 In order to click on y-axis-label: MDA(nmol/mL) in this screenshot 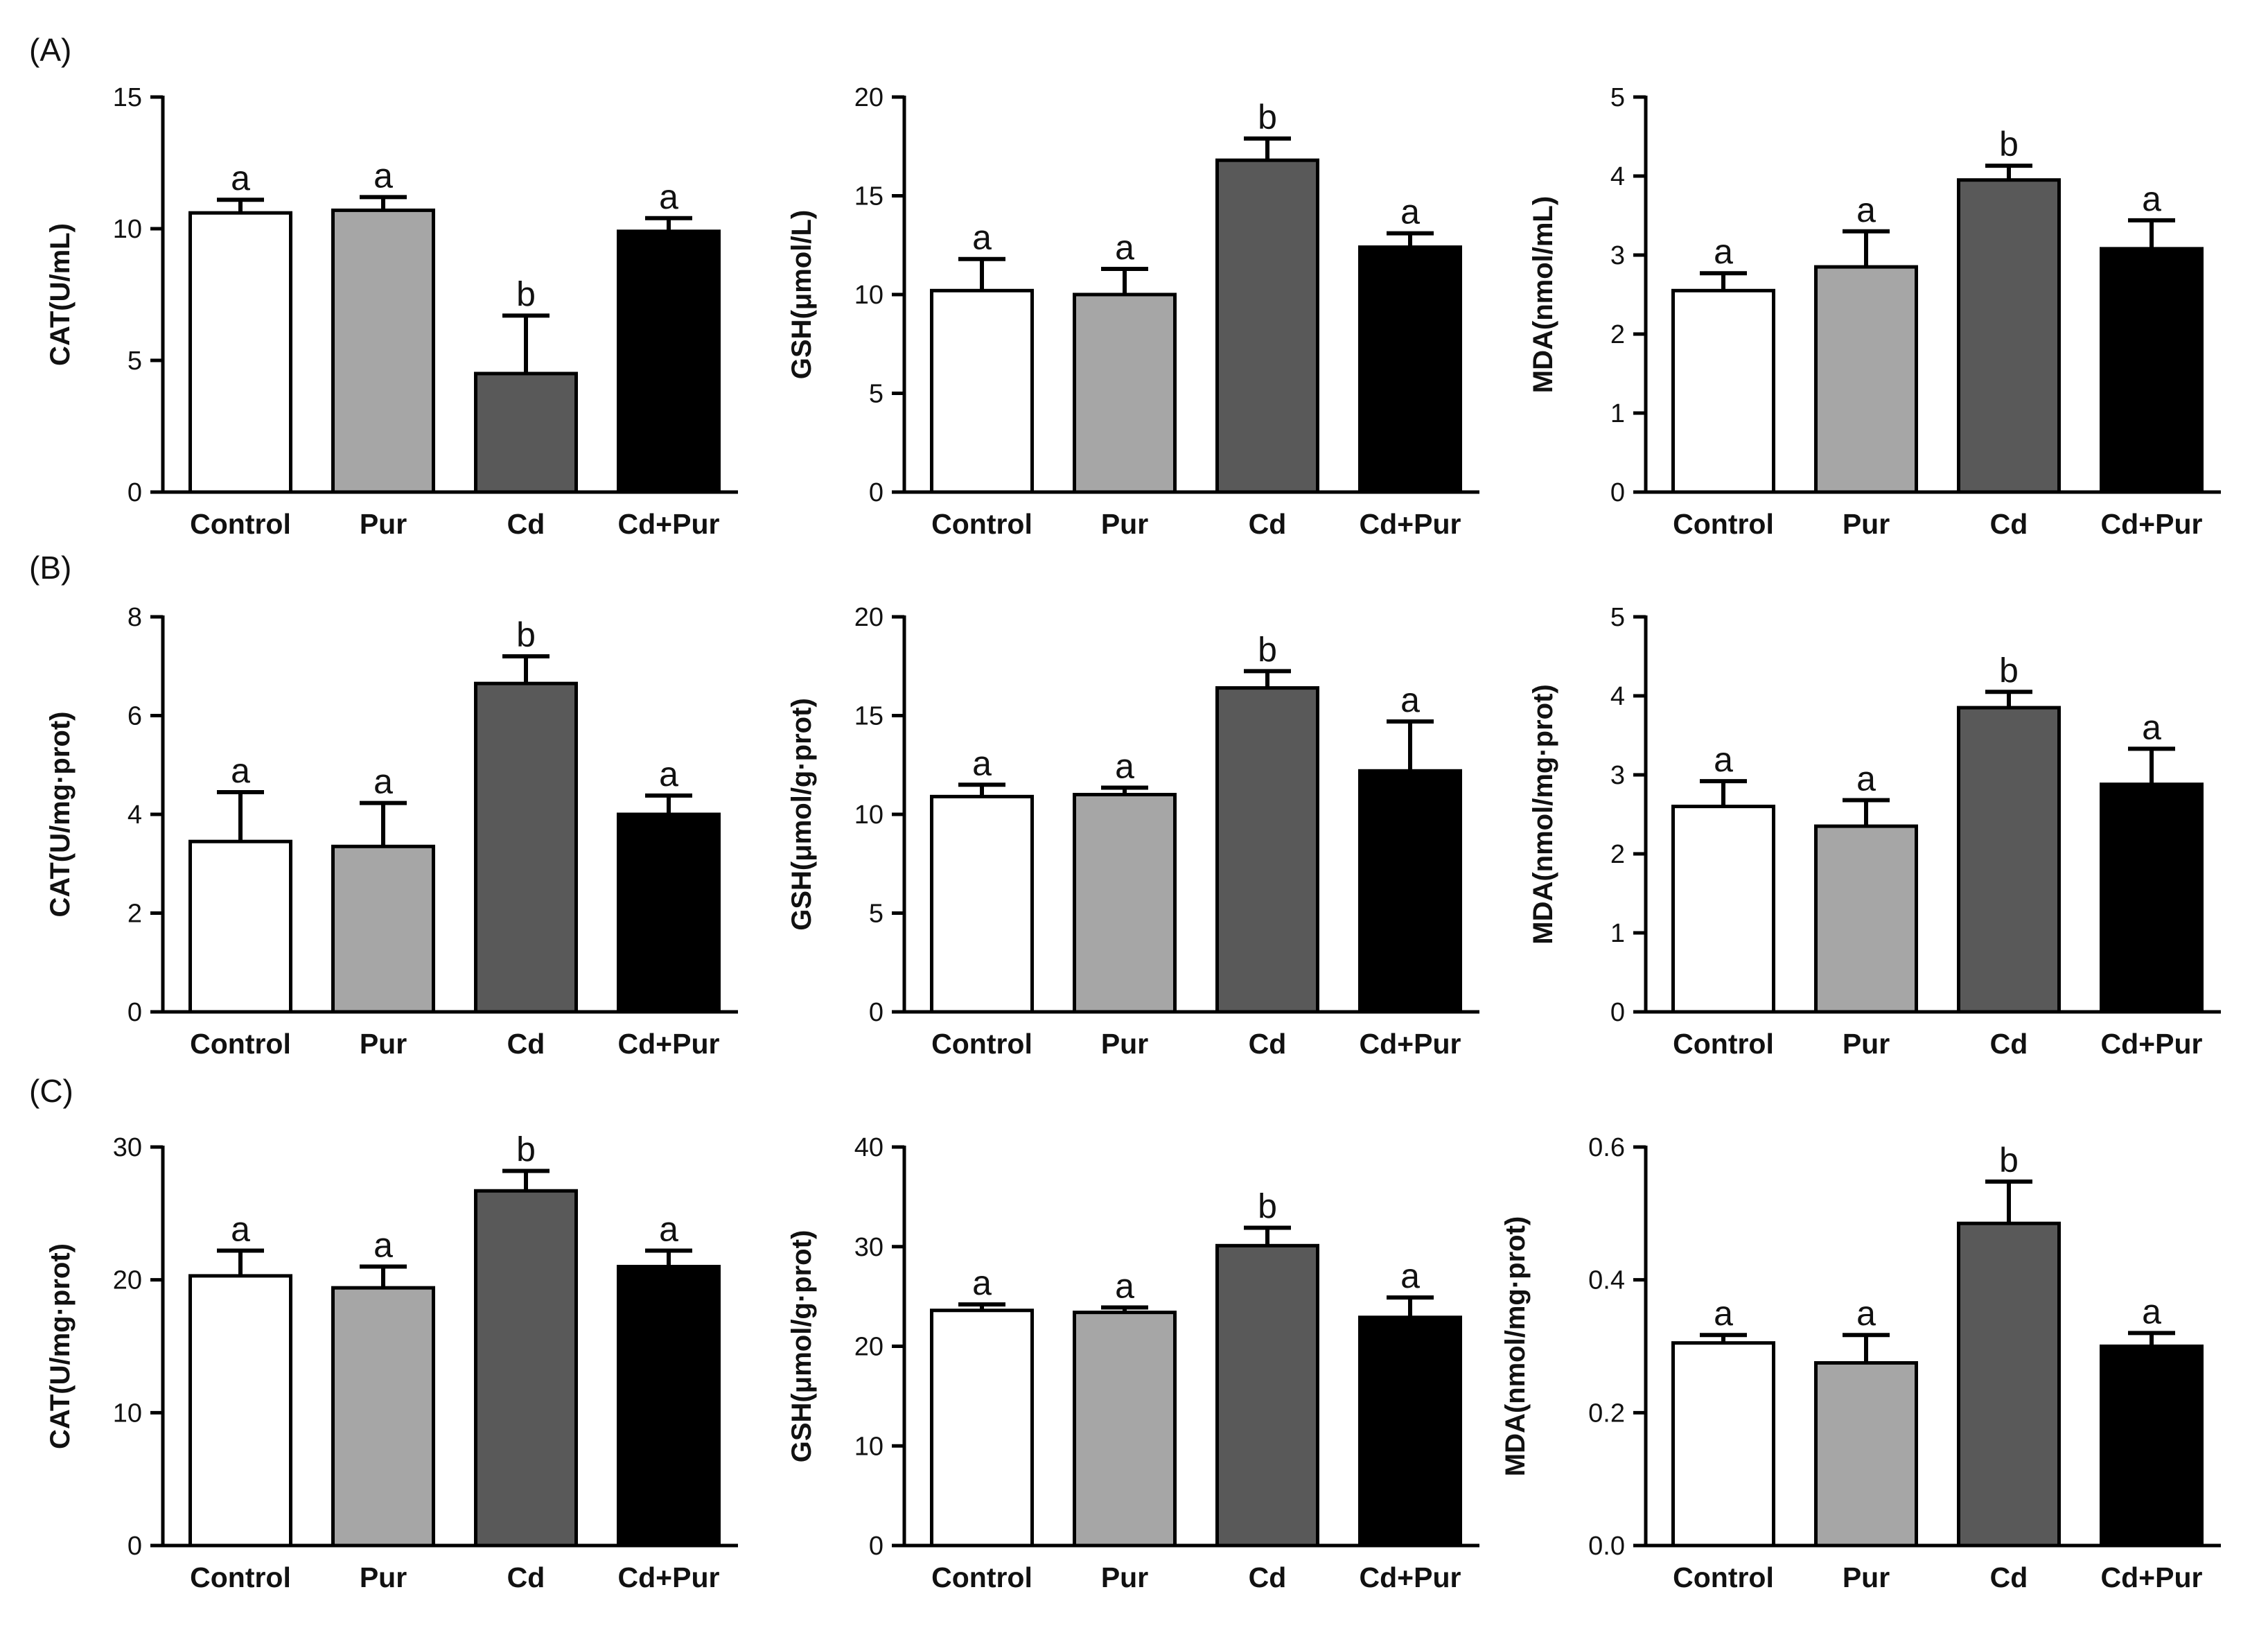, I will do `click(1543, 294)`.